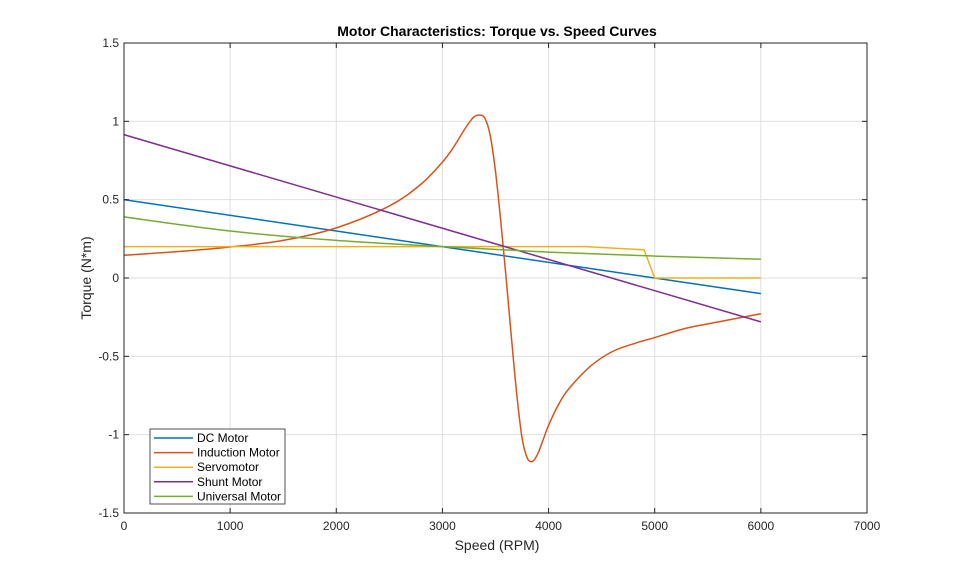 The height and width of the screenshot is (577, 959). Describe the element at coordinates (108, 513) in the screenshot. I see `y-tick-label: -1.5` at that location.